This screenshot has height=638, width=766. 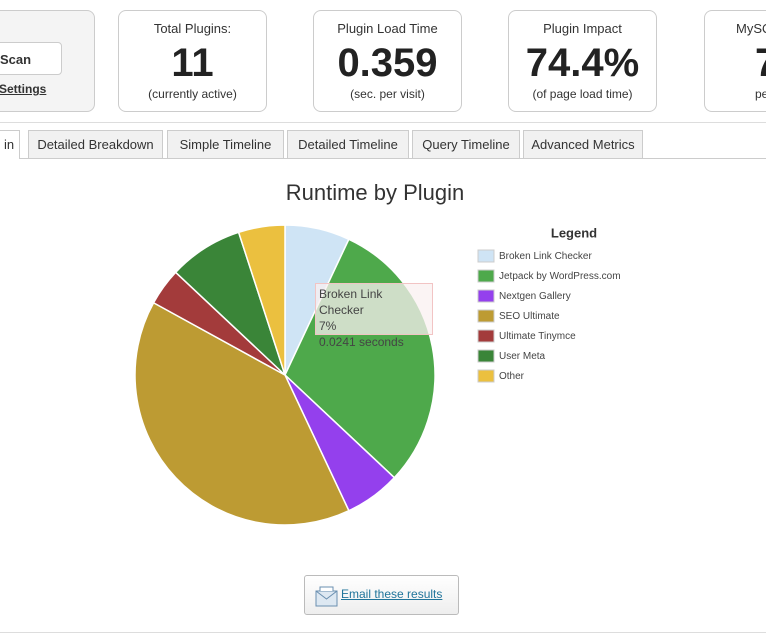 I want to click on tooltip-name: Broken Link Checker, so click(x=351, y=302).